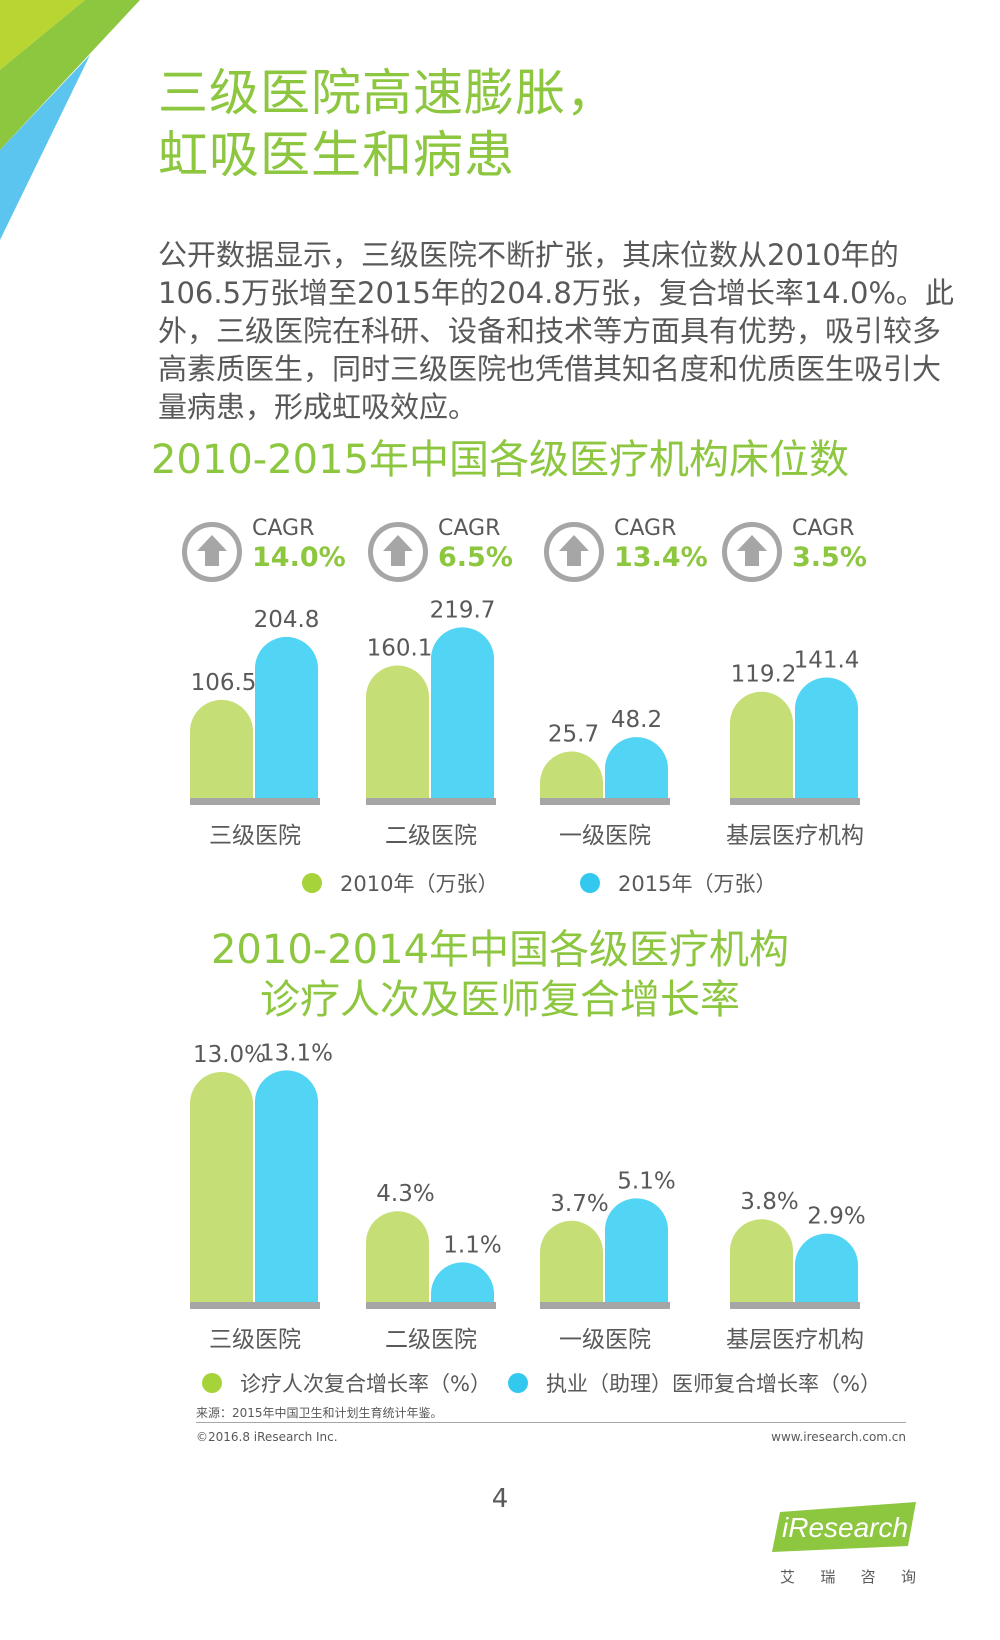 This screenshot has width=1000, height=1640. What do you see at coordinates (661, 557) in the screenshot?
I see `cagr-value: 13.4%` at bounding box center [661, 557].